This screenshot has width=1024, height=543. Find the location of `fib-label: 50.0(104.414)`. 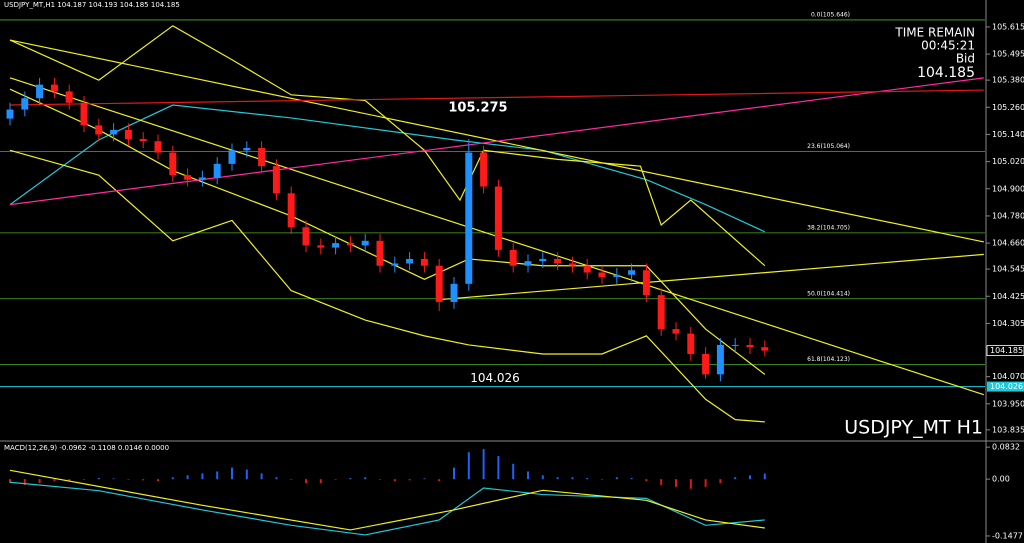

fib-label: 50.0(104.414) is located at coordinates (828, 293).